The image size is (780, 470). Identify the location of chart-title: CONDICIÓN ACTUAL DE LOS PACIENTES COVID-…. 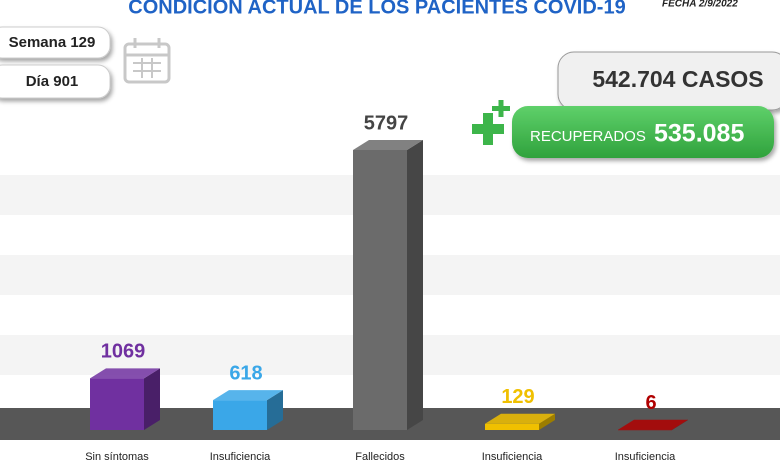
(376, 9).